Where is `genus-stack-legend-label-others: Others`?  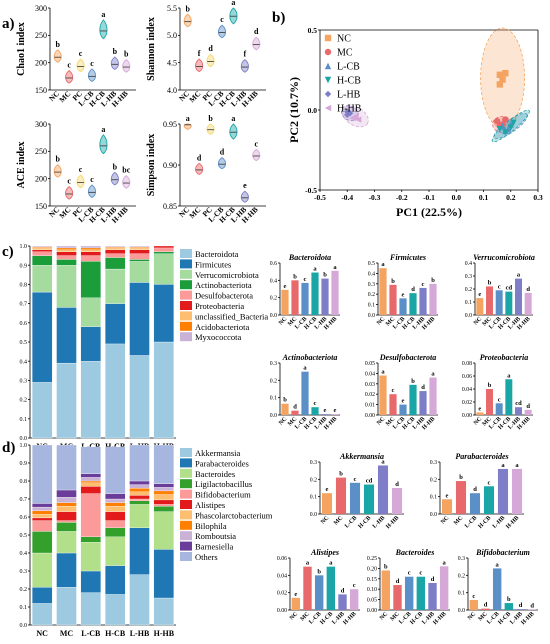
genus-stack-legend-label-others: Others is located at coordinates (206, 557).